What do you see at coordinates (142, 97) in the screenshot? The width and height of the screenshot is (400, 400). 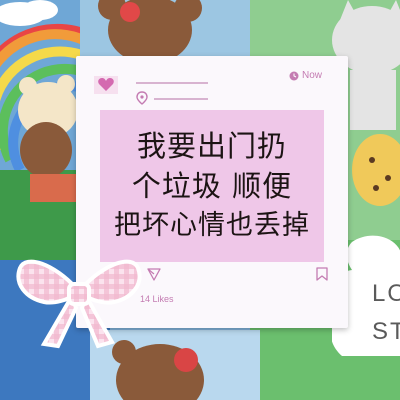 I see `location-pin-icon` at bounding box center [142, 97].